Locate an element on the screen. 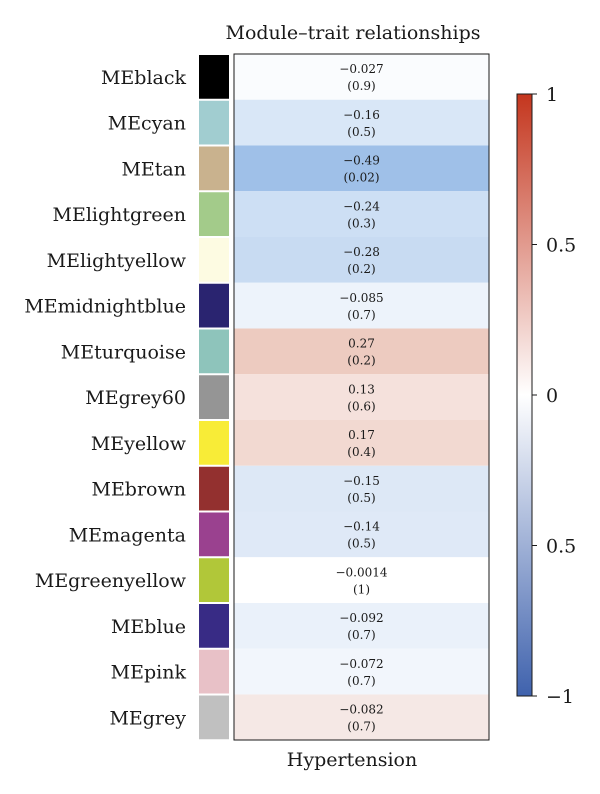 This screenshot has width=600, height=794. cell-correlation: 0.17 is located at coordinates (361, 435).